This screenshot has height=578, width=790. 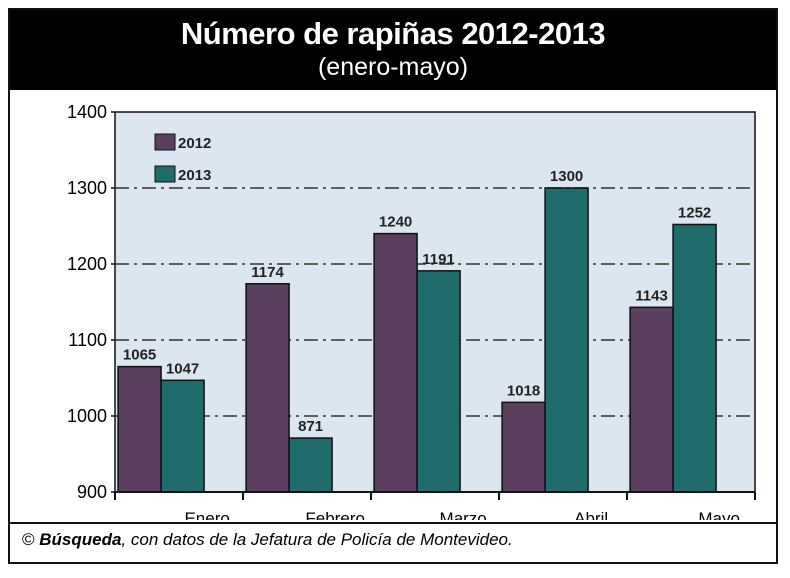 What do you see at coordinates (523, 447) in the screenshot?
I see `bar-2012-abril` at bounding box center [523, 447].